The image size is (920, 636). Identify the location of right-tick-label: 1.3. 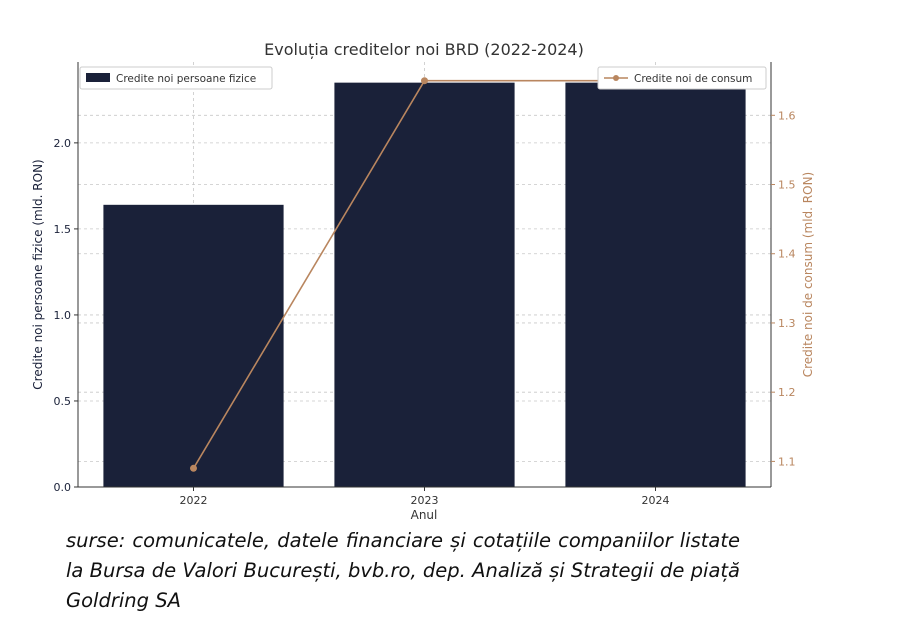
(787, 323).